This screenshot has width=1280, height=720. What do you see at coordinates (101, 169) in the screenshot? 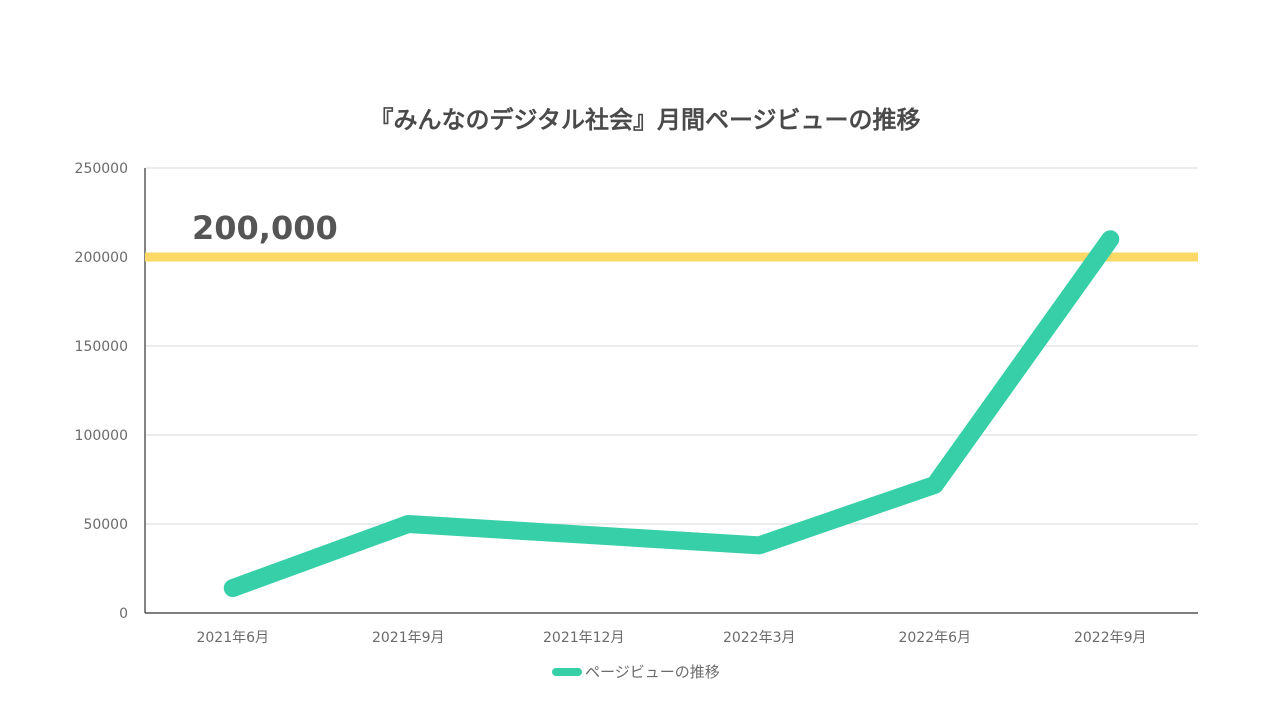
I see `y-tick-label: 250000` at bounding box center [101, 169].